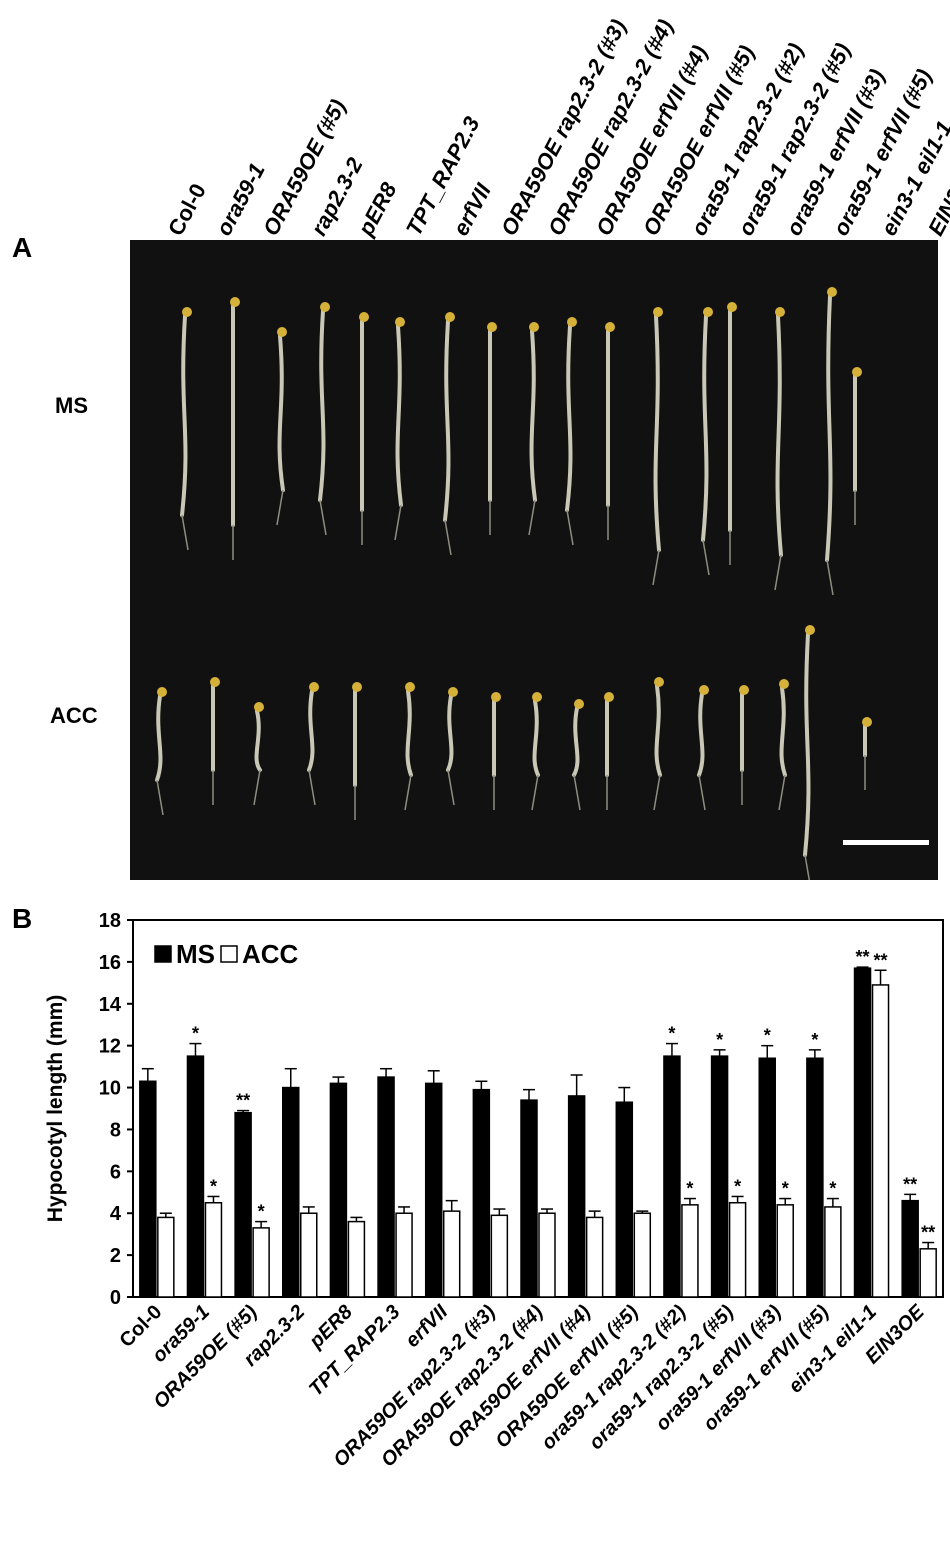 The image size is (950, 1567). Describe the element at coordinates (110, 1089) in the screenshot. I see `y-tick-label: 10` at that location.